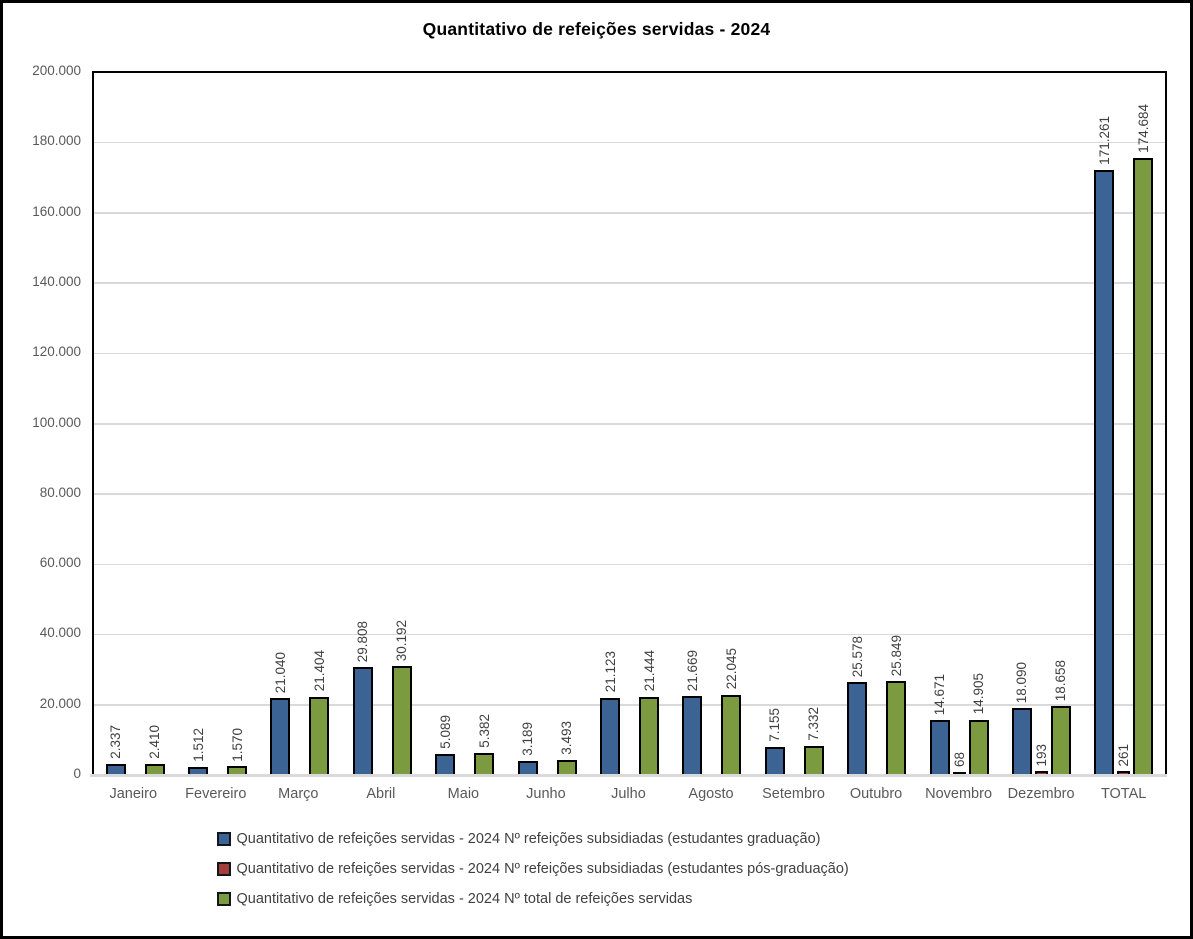  I want to click on bar-slot: 29.808, so click(362, 424).